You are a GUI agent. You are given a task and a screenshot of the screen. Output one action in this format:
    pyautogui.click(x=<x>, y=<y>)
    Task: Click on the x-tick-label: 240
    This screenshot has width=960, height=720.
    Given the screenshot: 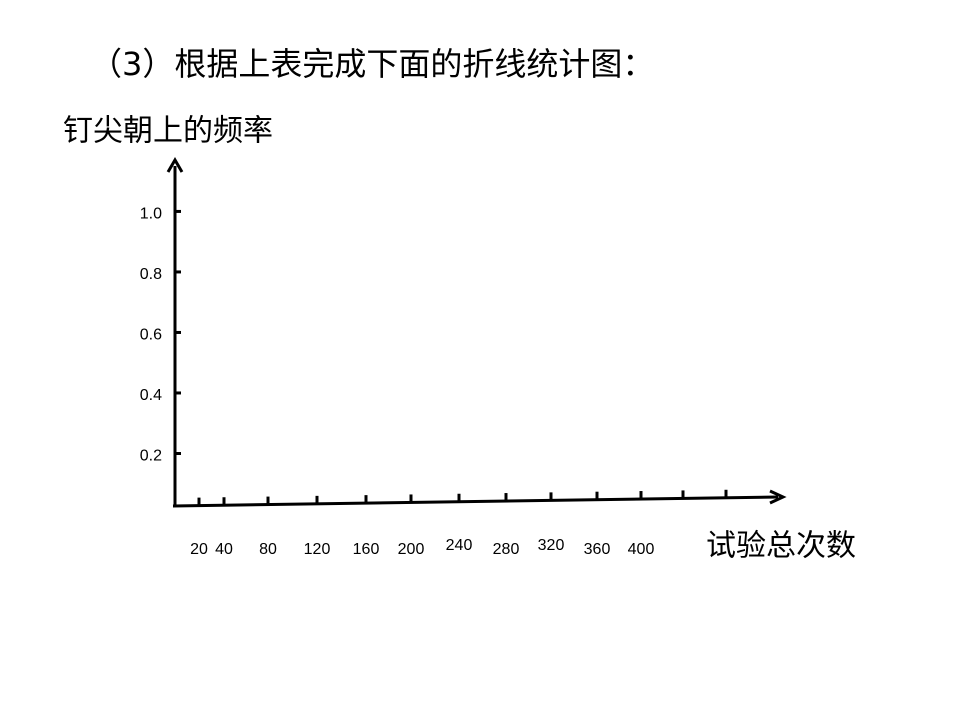 What is the action you would take?
    pyautogui.click(x=459, y=545)
    